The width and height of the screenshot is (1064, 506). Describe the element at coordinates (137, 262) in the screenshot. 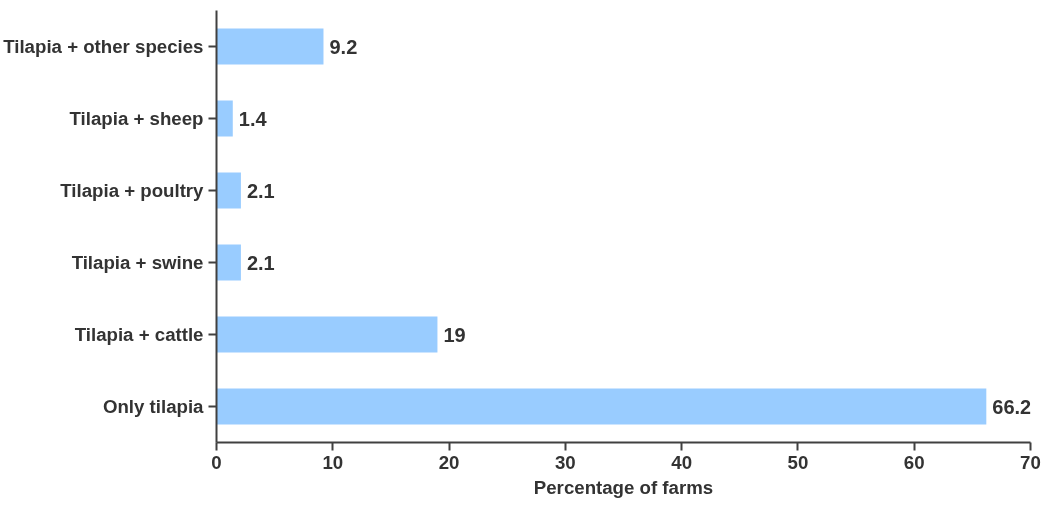

I see `y-tick-label: Tilapia + swine` at that location.